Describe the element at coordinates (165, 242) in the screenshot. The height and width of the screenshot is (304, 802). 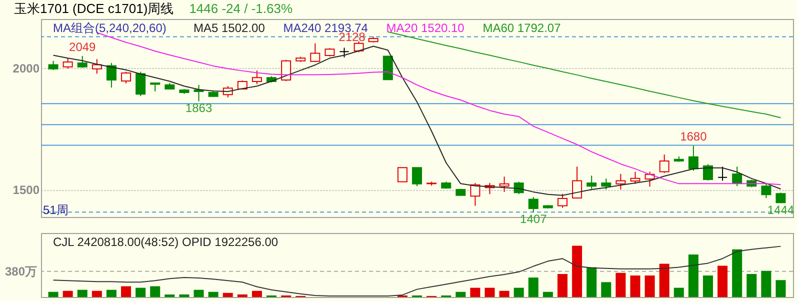
I see `chart-title: CJL 2420818.00(48:52) OPID 1922256.00` at that location.